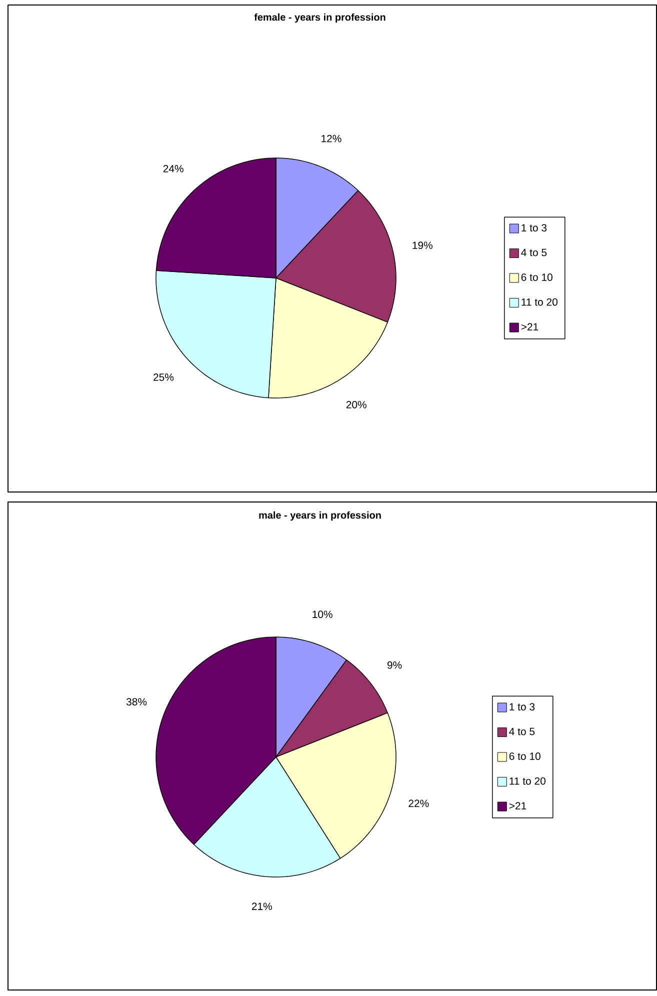 The width and height of the screenshot is (657, 996). What do you see at coordinates (322, 614) in the screenshot?
I see `data-label: 10%` at bounding box center [322, 614].